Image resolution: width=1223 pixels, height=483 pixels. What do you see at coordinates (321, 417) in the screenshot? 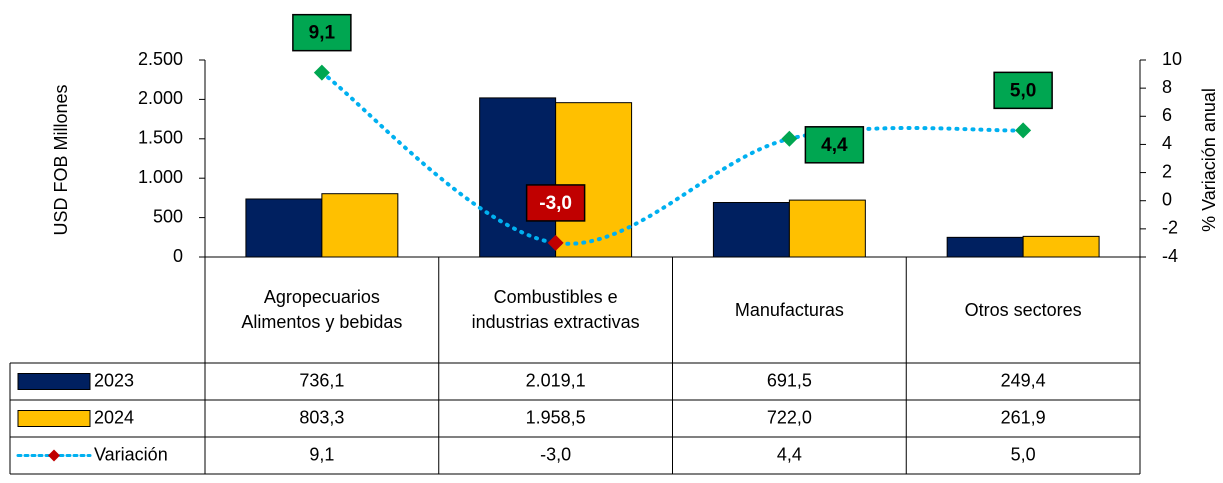
I see `table-value: 803,3` at bounding box center [321, 417].